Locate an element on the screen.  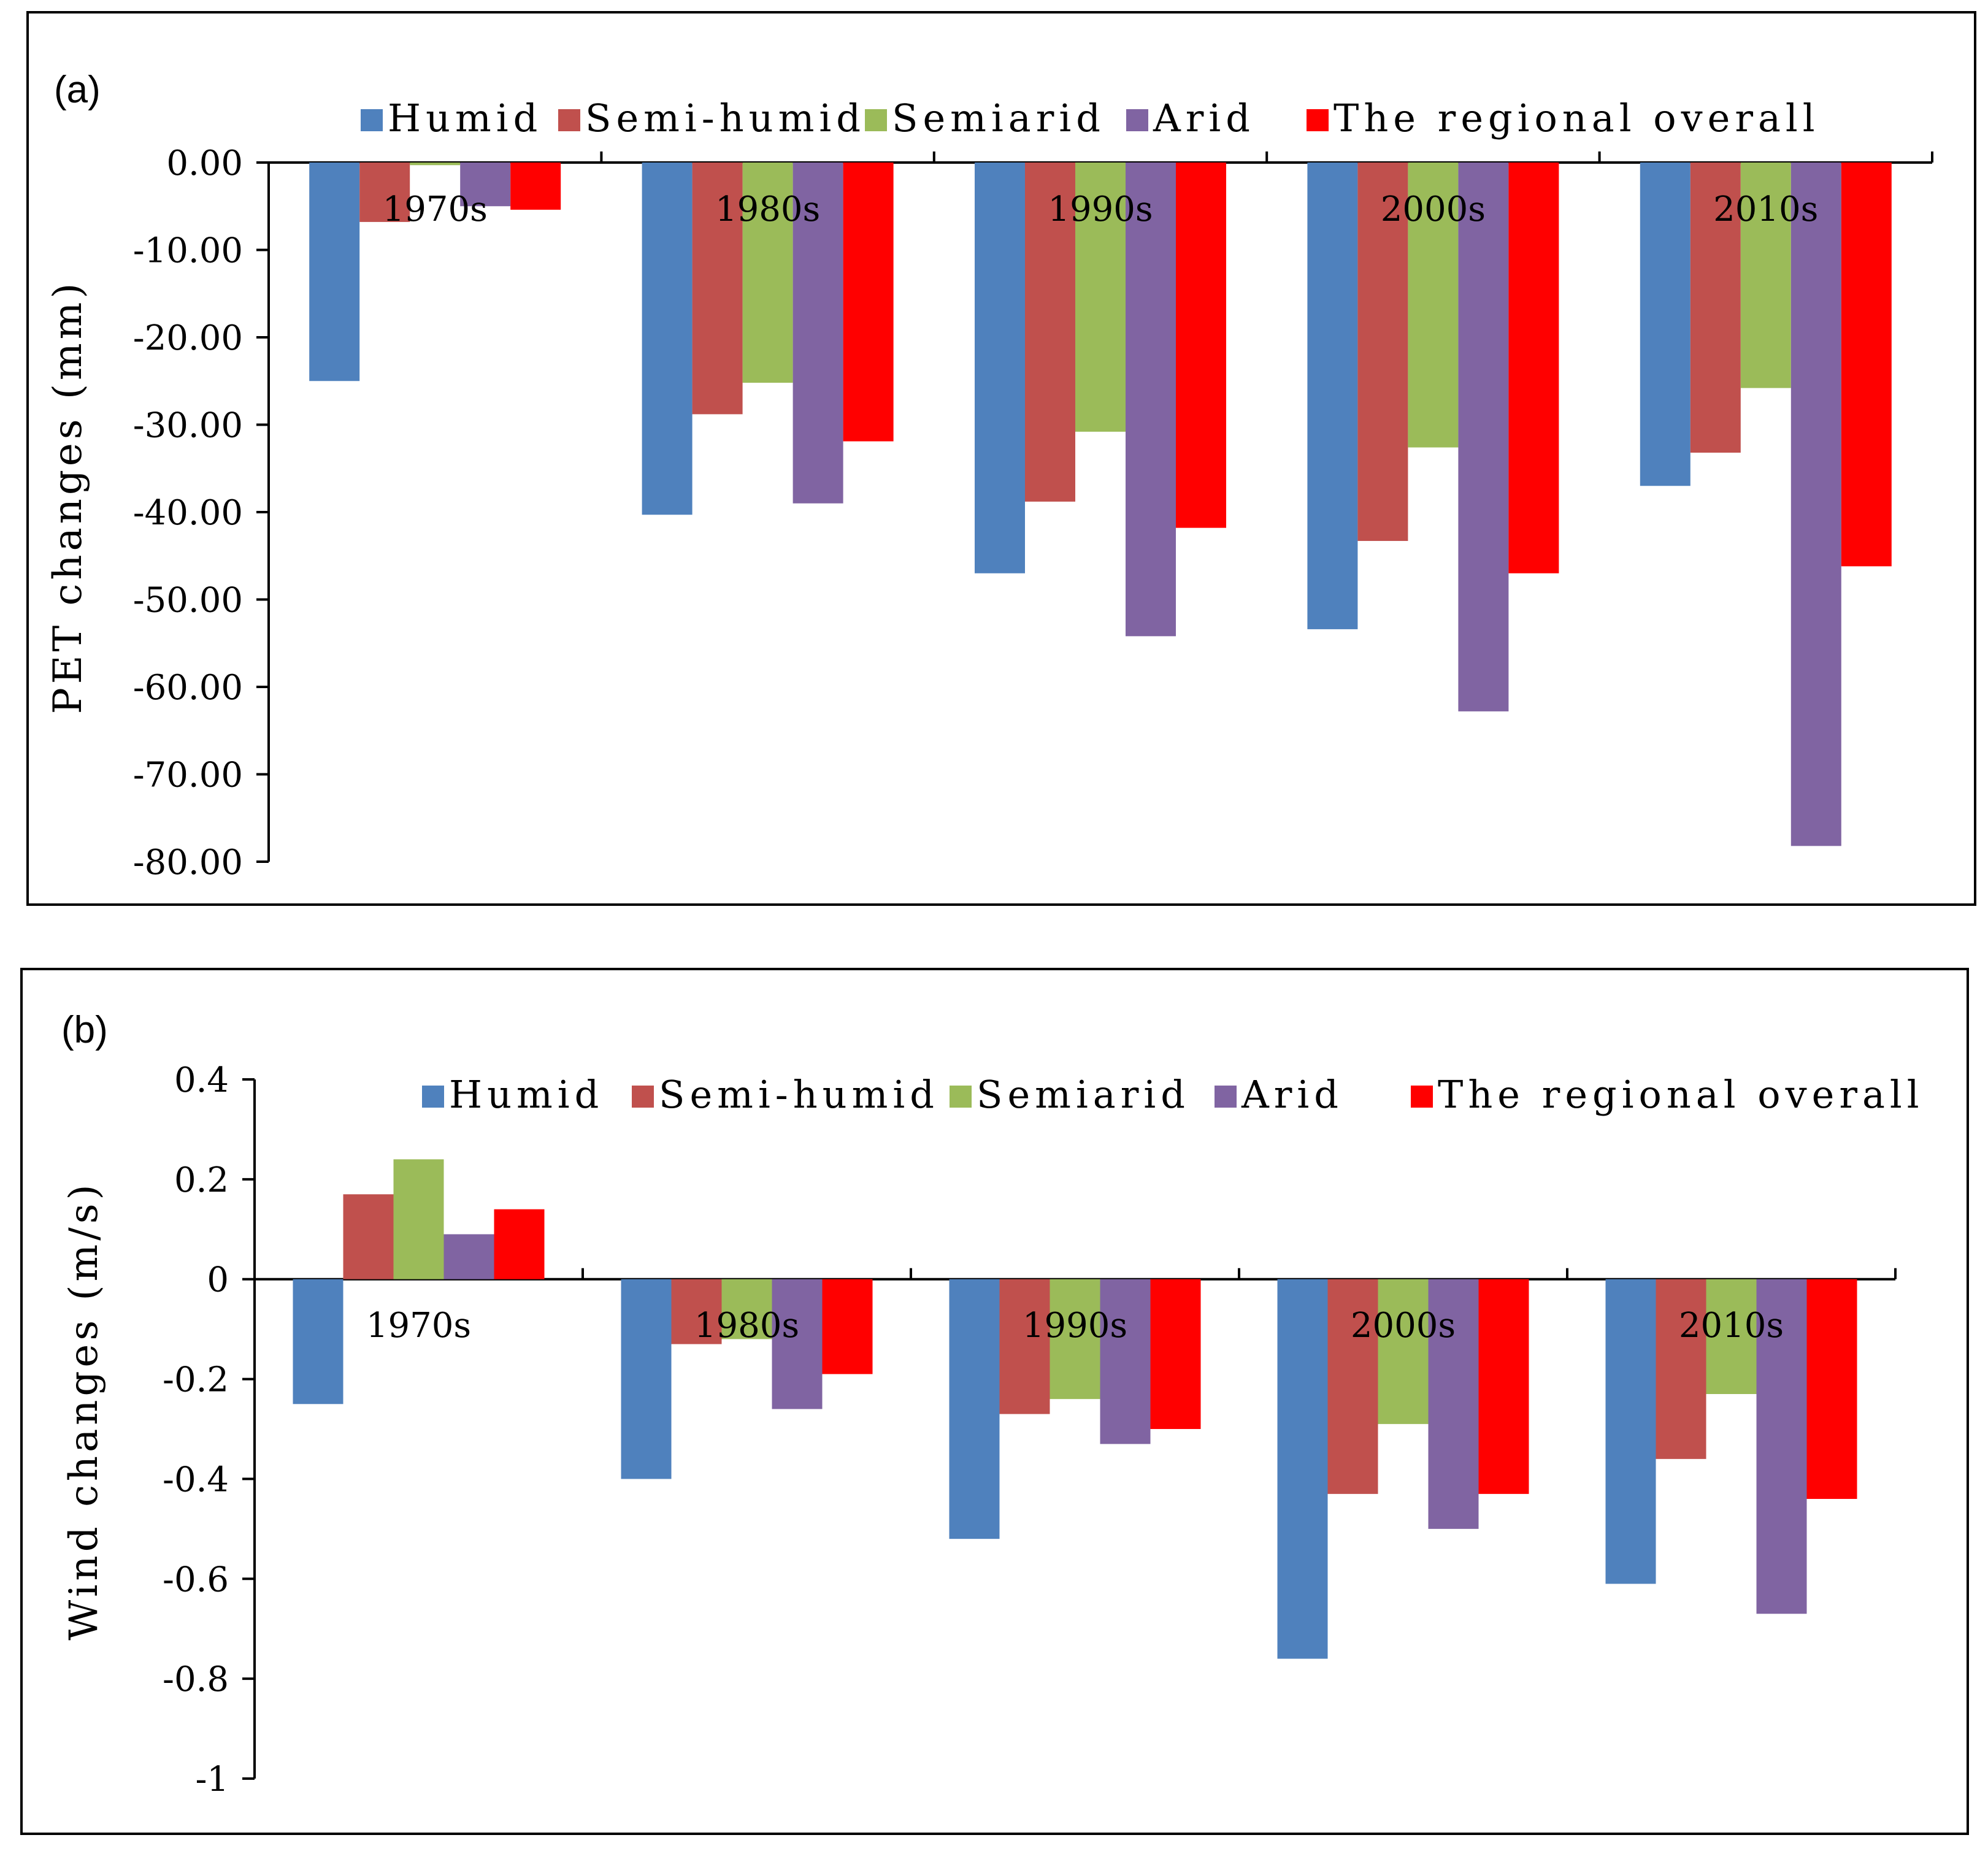
panel-b-y-axis-label: Wind changes (m/s) is located at coordinates (84, 1410).